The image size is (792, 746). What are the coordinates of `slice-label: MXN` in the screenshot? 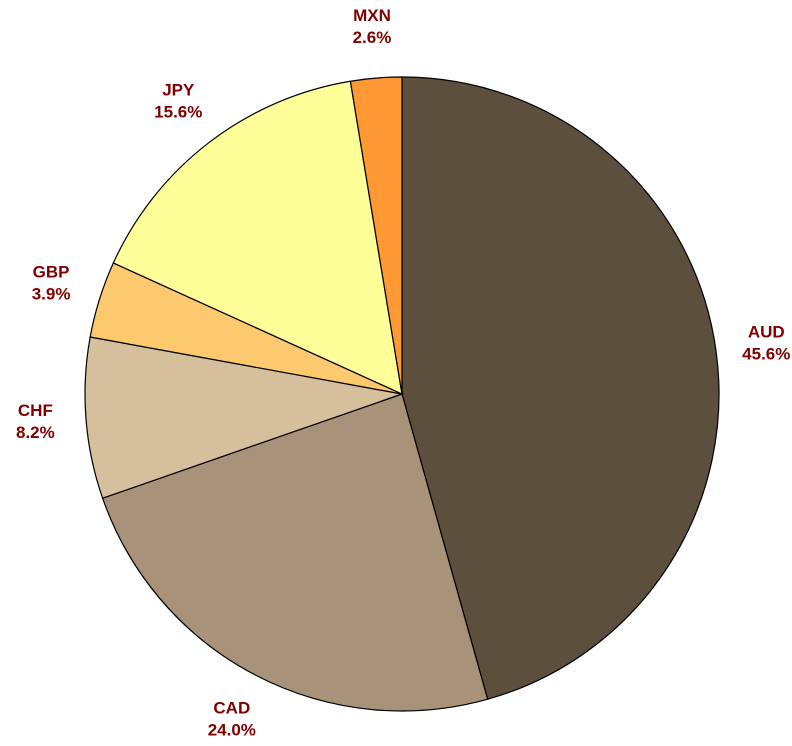 It's located at (372, 15).